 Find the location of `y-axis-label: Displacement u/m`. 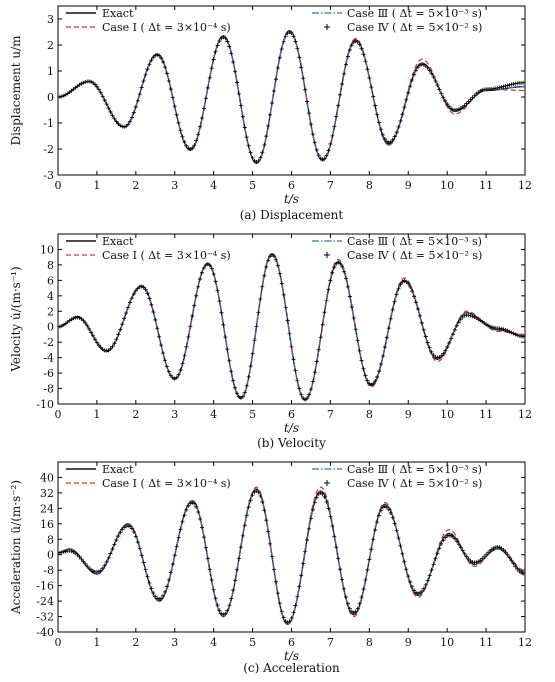

y-axis-label: Displacement u/m is located at coordinates (16, 90).